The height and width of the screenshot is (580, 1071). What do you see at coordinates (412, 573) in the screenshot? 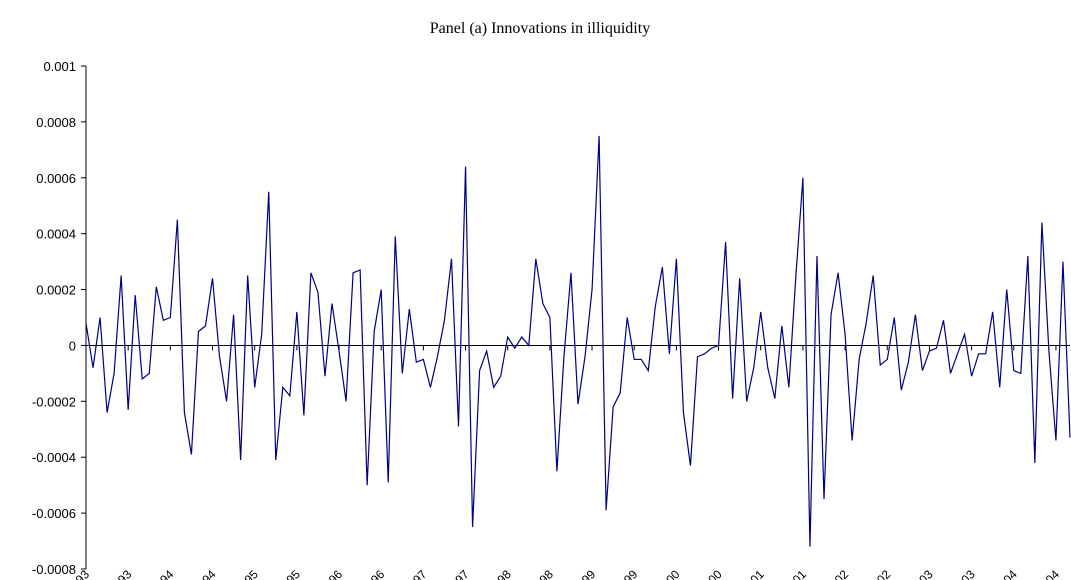
I see `x-tick-label: Apr-97` at bounding box center [412, 573].